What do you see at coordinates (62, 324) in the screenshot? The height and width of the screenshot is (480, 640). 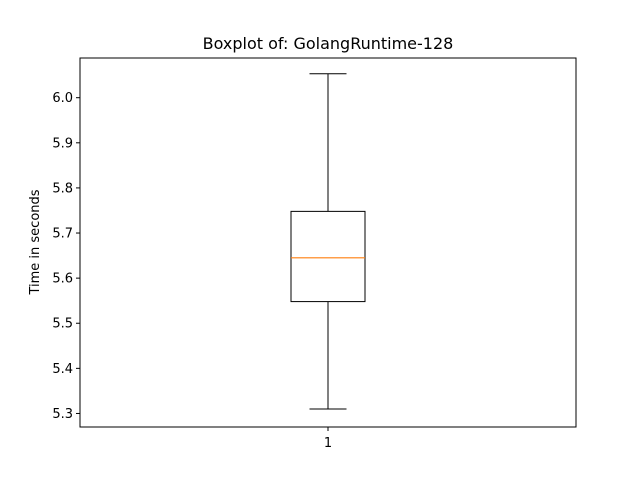 I see `y-tick-label: 5.5` at bounding box center [62, 324].